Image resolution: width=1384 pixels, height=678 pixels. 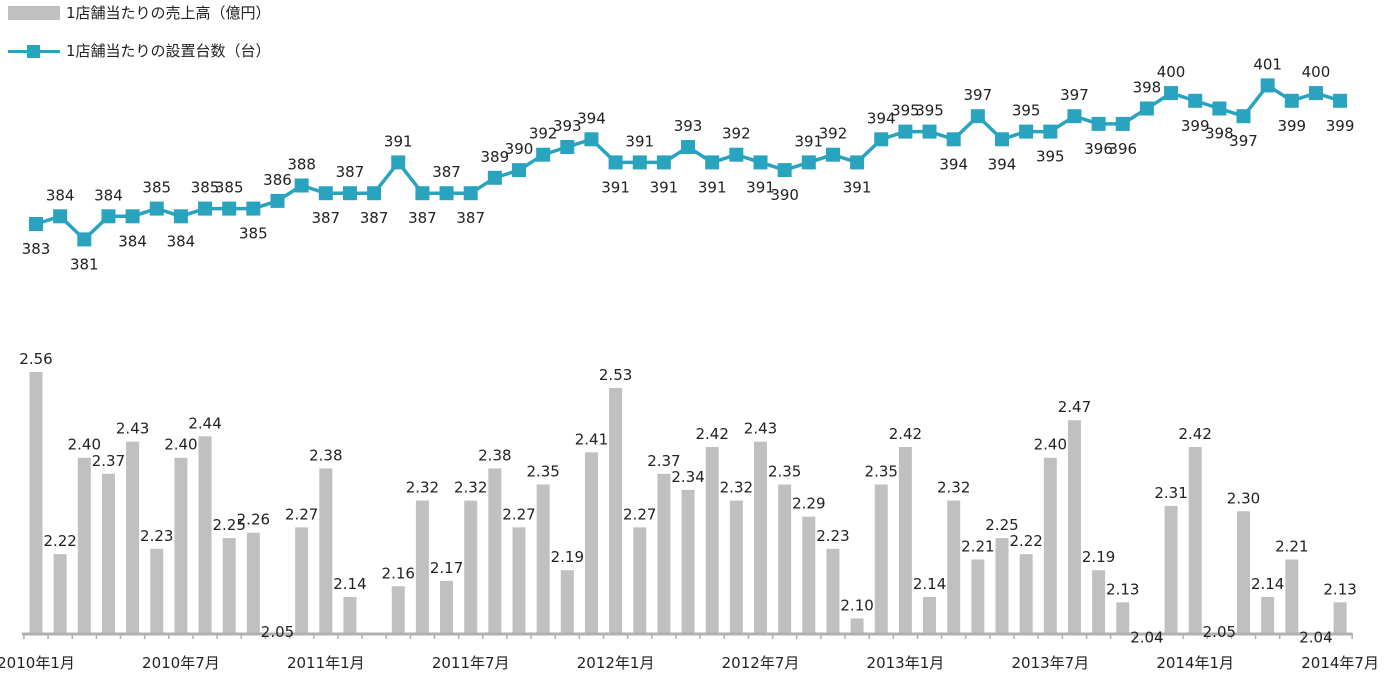 I want to click on bar-data-label: 2.42, so click(x=905, y=434).